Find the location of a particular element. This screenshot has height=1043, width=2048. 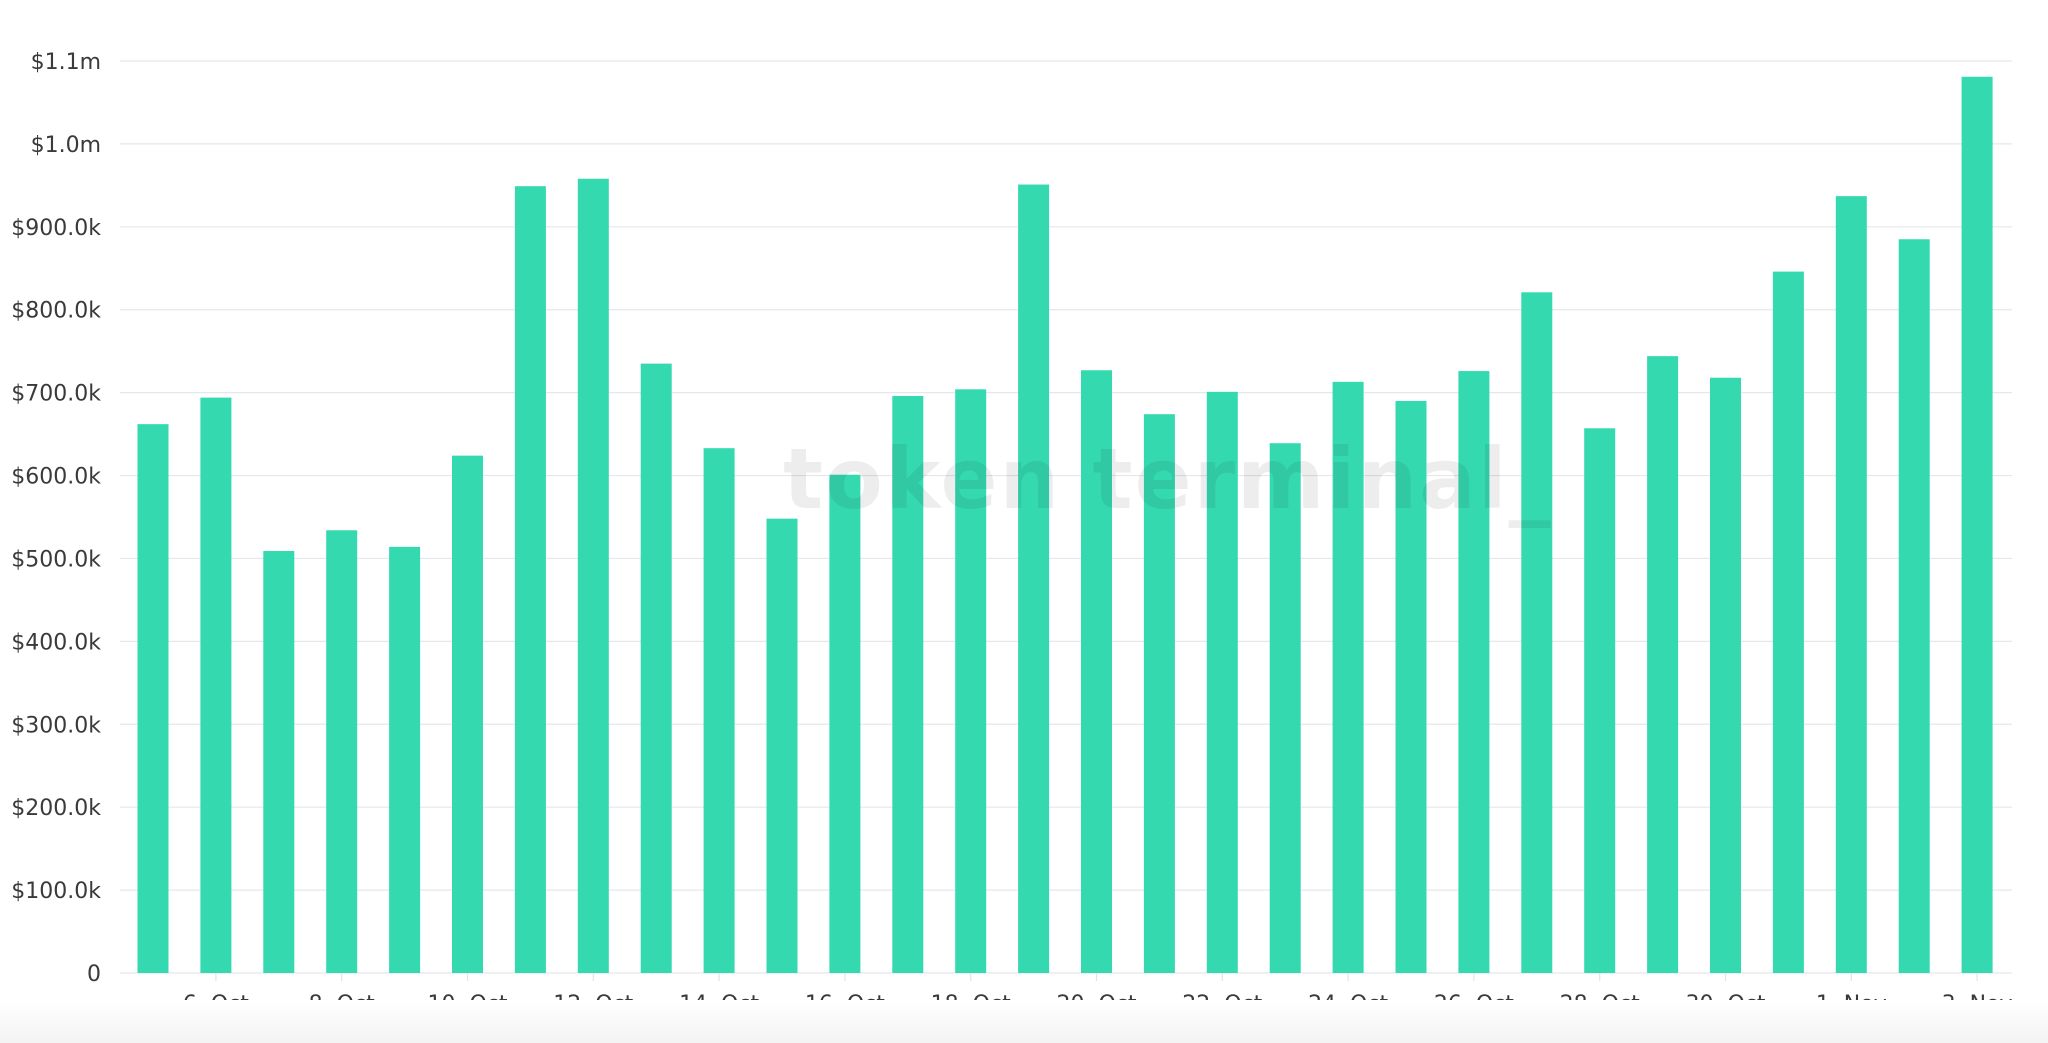

bar: 13. Oct: 735000 is located at coordinates (656, 668).